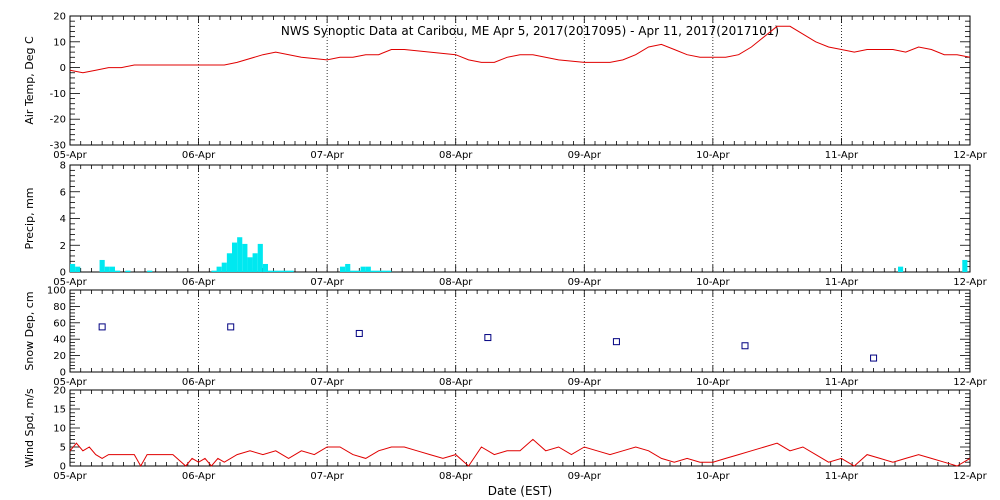 This screenshot has width=1000, height=500. What do you see at coordinates (713, 282) in the screenshot?
I see `precip-x-tick-label: 10-Apr` at bounding box center [713, 282].